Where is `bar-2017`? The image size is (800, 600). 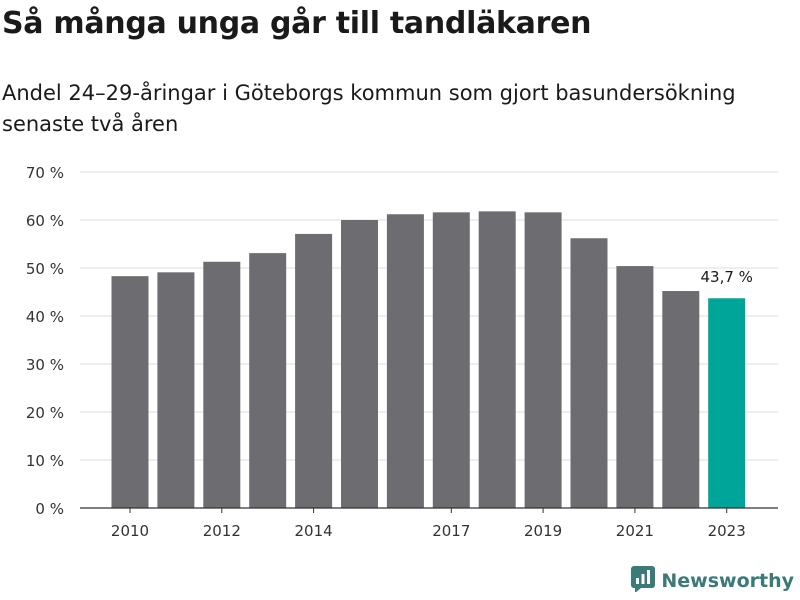 bar-2017 is located at coordinates (451, 360).